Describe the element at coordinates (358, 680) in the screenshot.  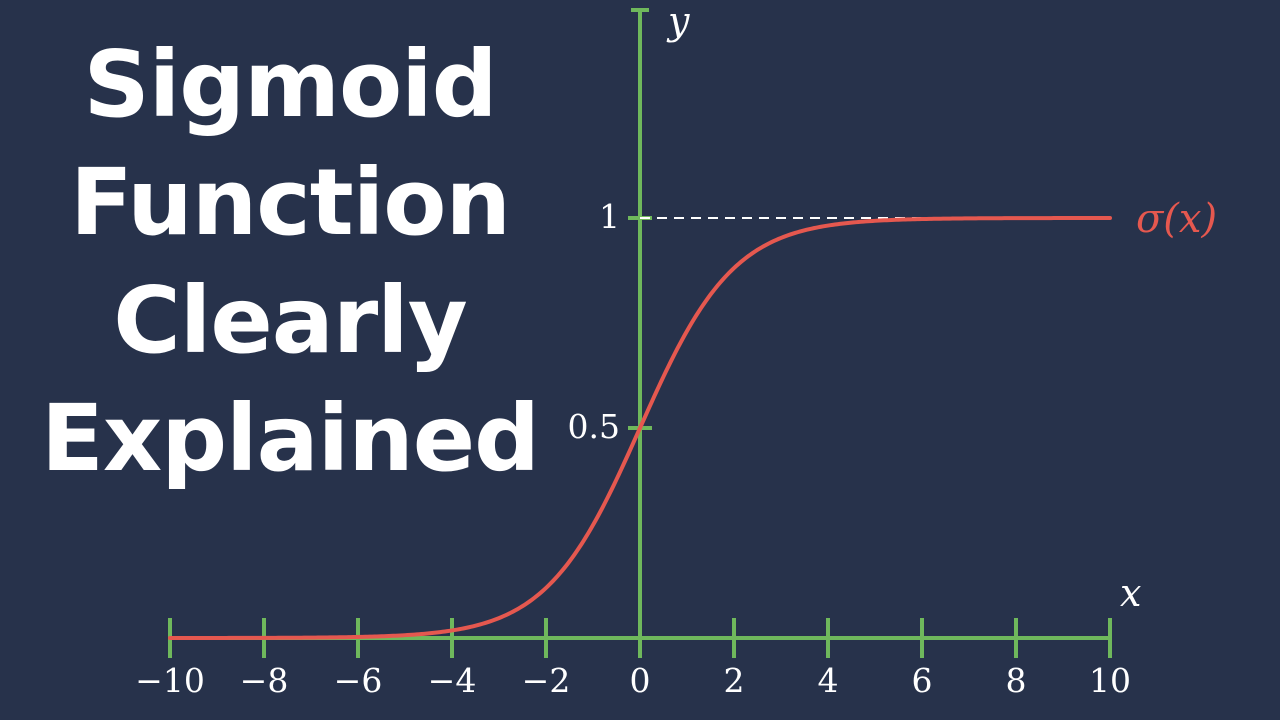
I see `x-tick-label: −6` at that location.